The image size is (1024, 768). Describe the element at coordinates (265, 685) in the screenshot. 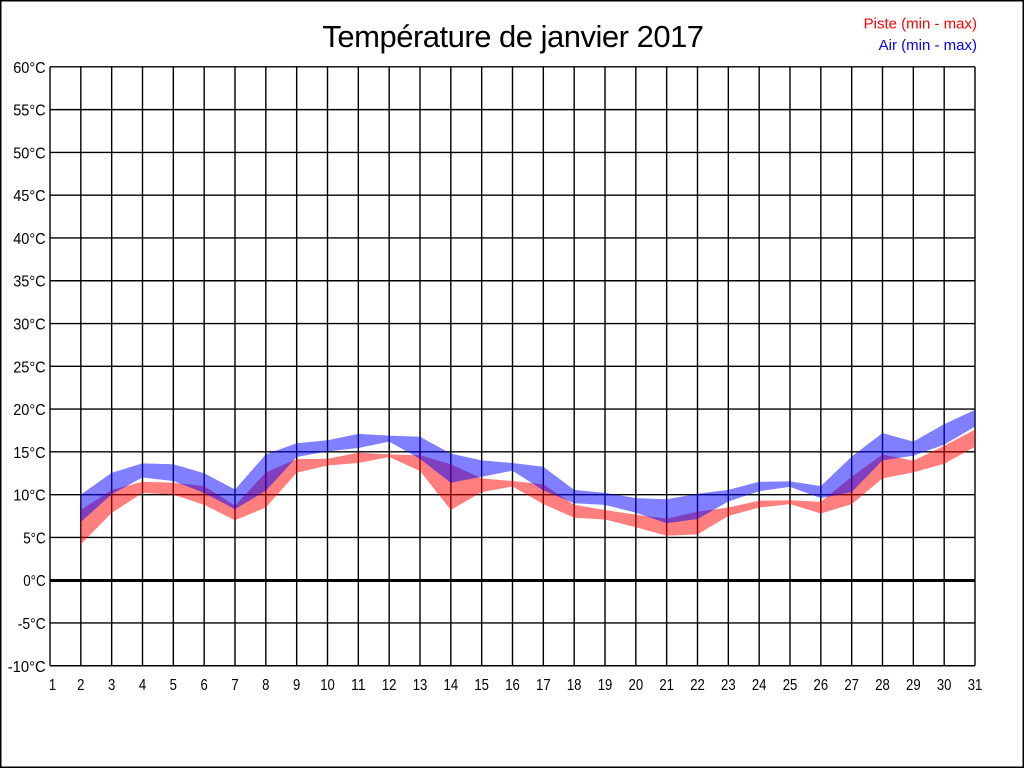

I see `svg-text: 8` at that location.